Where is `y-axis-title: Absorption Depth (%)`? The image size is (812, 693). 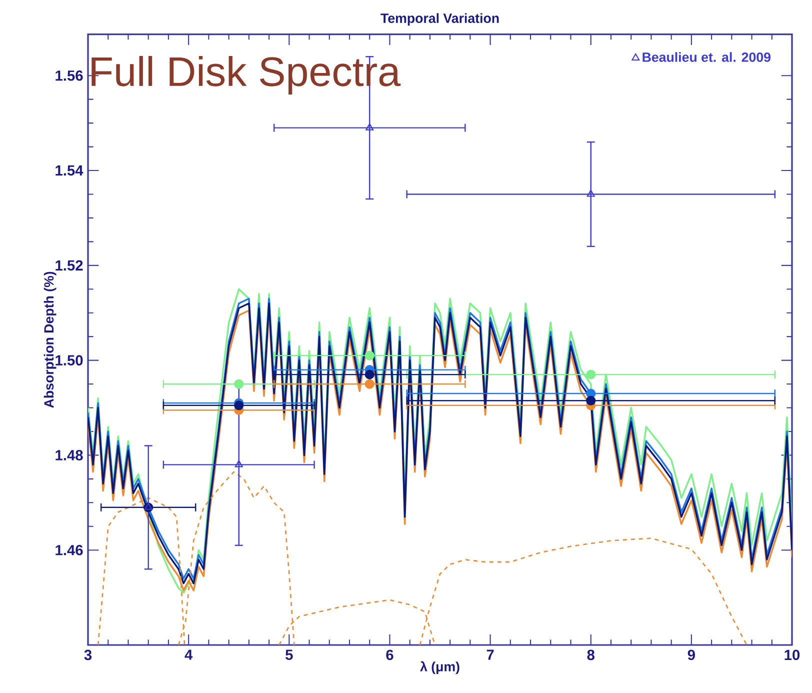 y-axis-title: Absorption Depth (%) is located at coordinates (50, 340).